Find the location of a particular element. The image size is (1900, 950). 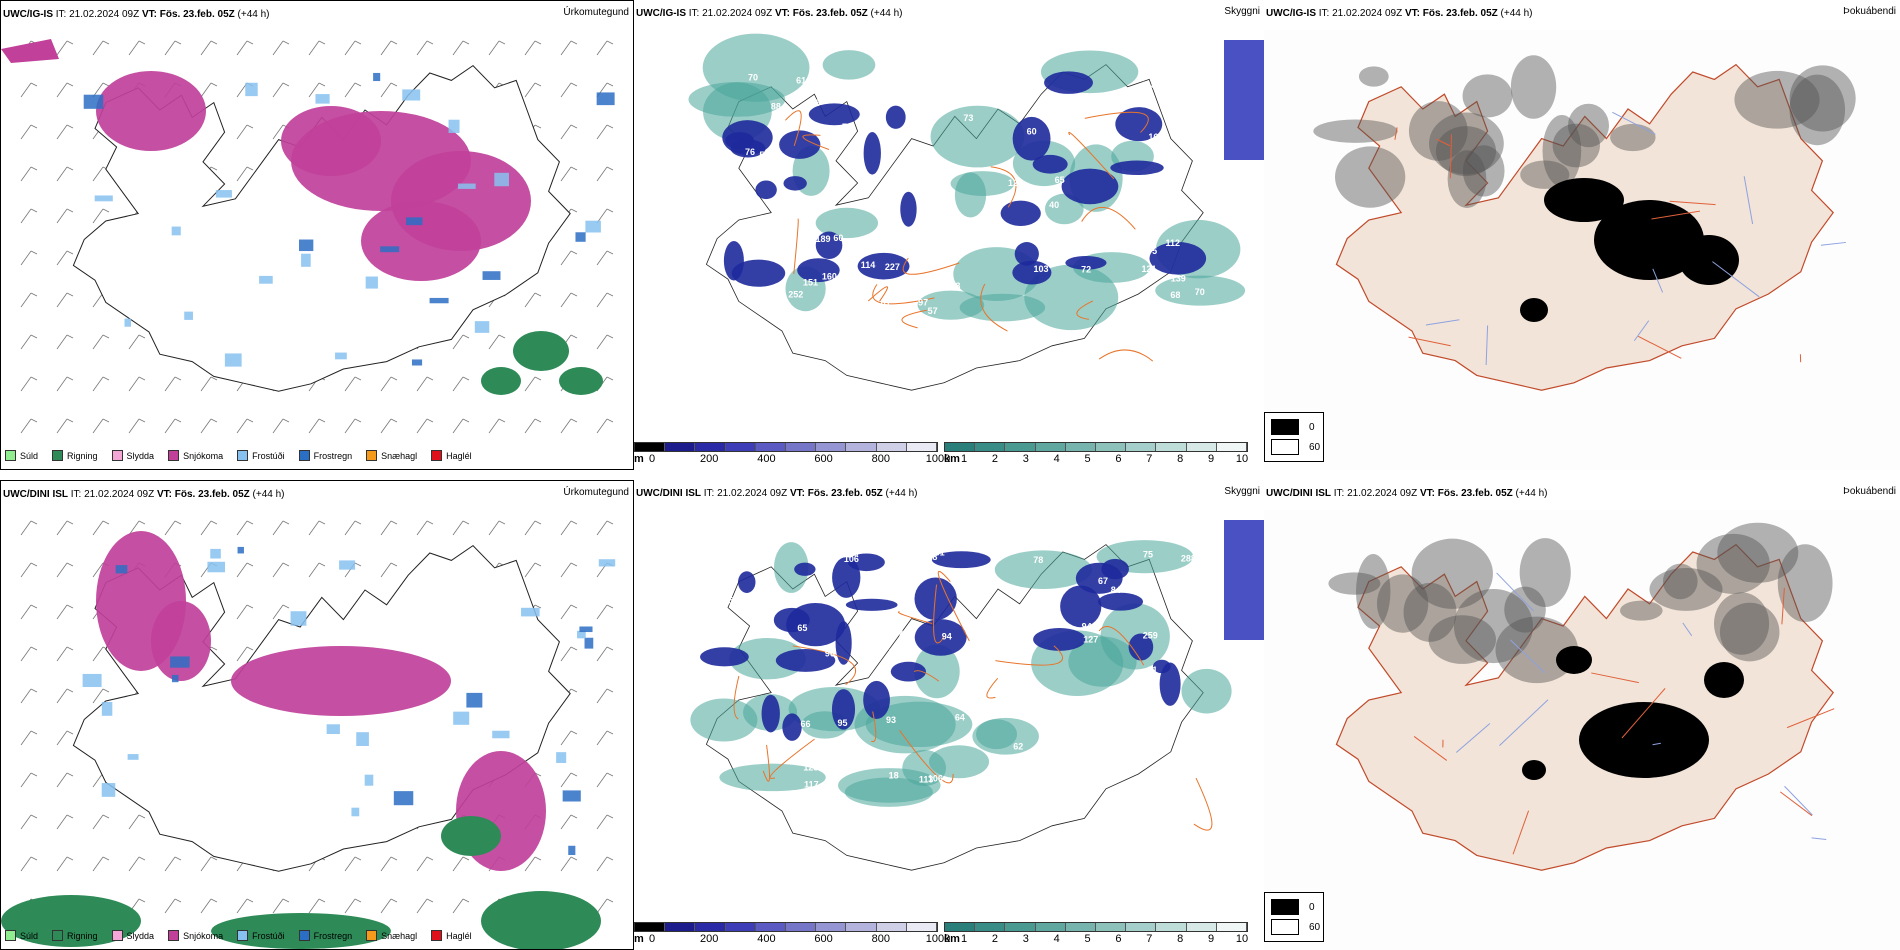

height-value-label: 119 is located at coordinates (1104, 741).